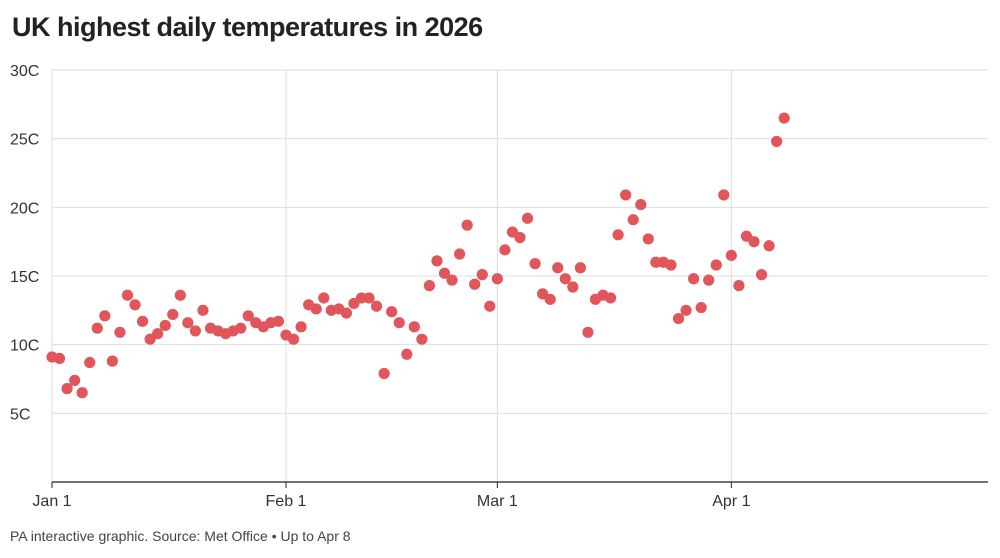 The image size is (1000, 558). What do you see at coordinates (51, 501) in the screenshot?
I see `x-tick-label: Jan 1` at bounding box center [51, 501].